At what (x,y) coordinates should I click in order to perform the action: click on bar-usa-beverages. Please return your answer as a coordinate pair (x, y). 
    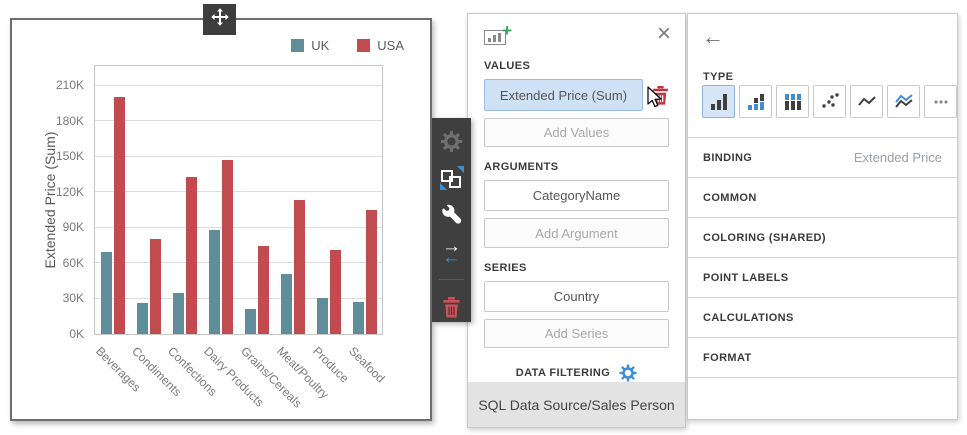
    Looking at the image, I should click on (119, 215).